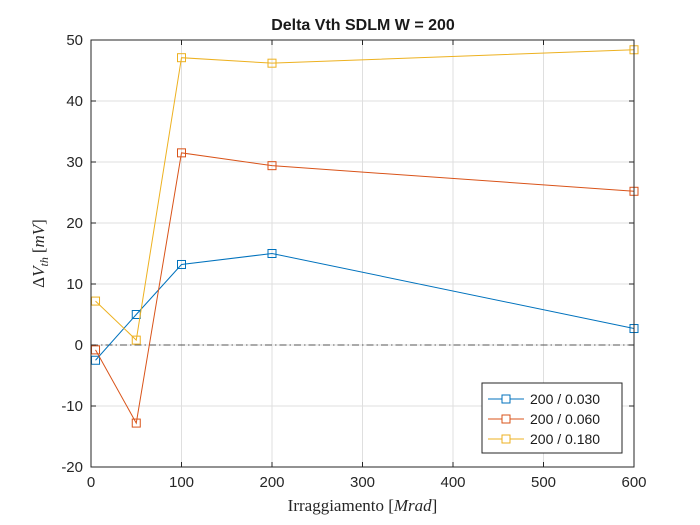 This screenshot has height=525, width=700. I want to click on x-tick-label-5: 500, so click(543, 482).